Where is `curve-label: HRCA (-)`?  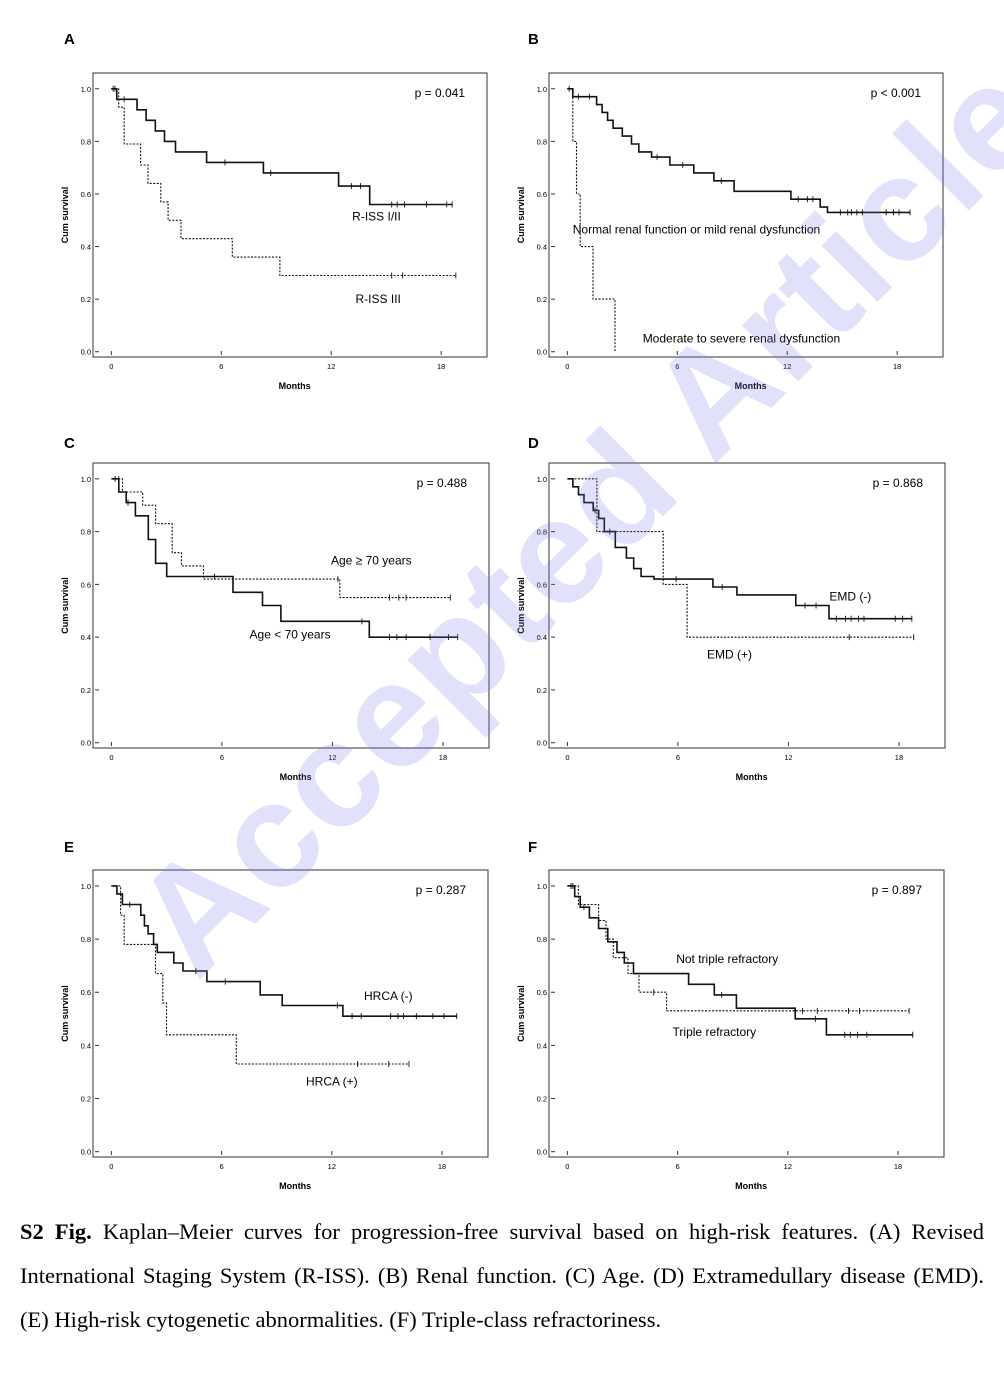 curve-label: HRCA (-) is located at coordinates (388, 996).